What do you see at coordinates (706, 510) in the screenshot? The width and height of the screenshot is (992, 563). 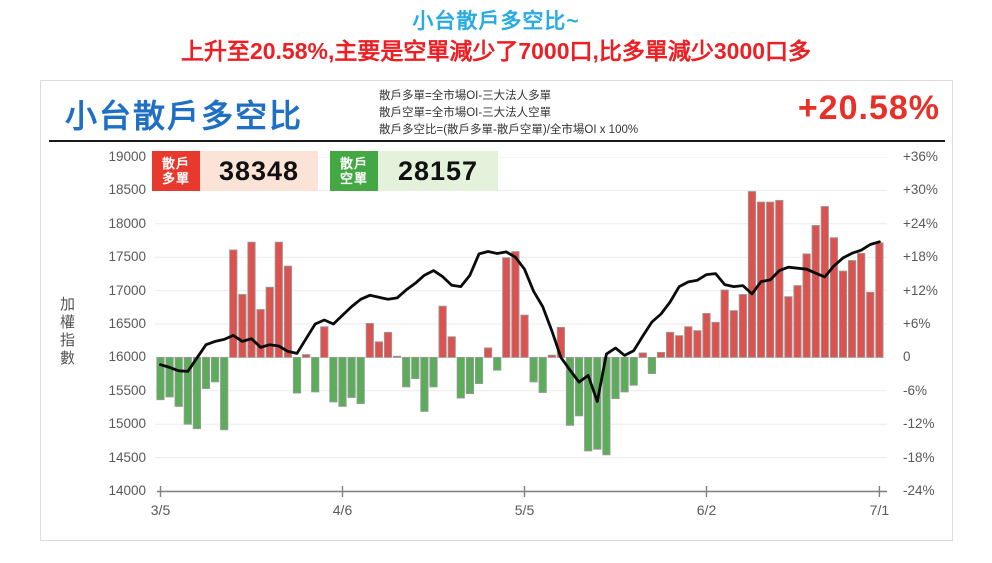 I see `x-axis-tick-label: 6/2` at bounding box center [706, 510].